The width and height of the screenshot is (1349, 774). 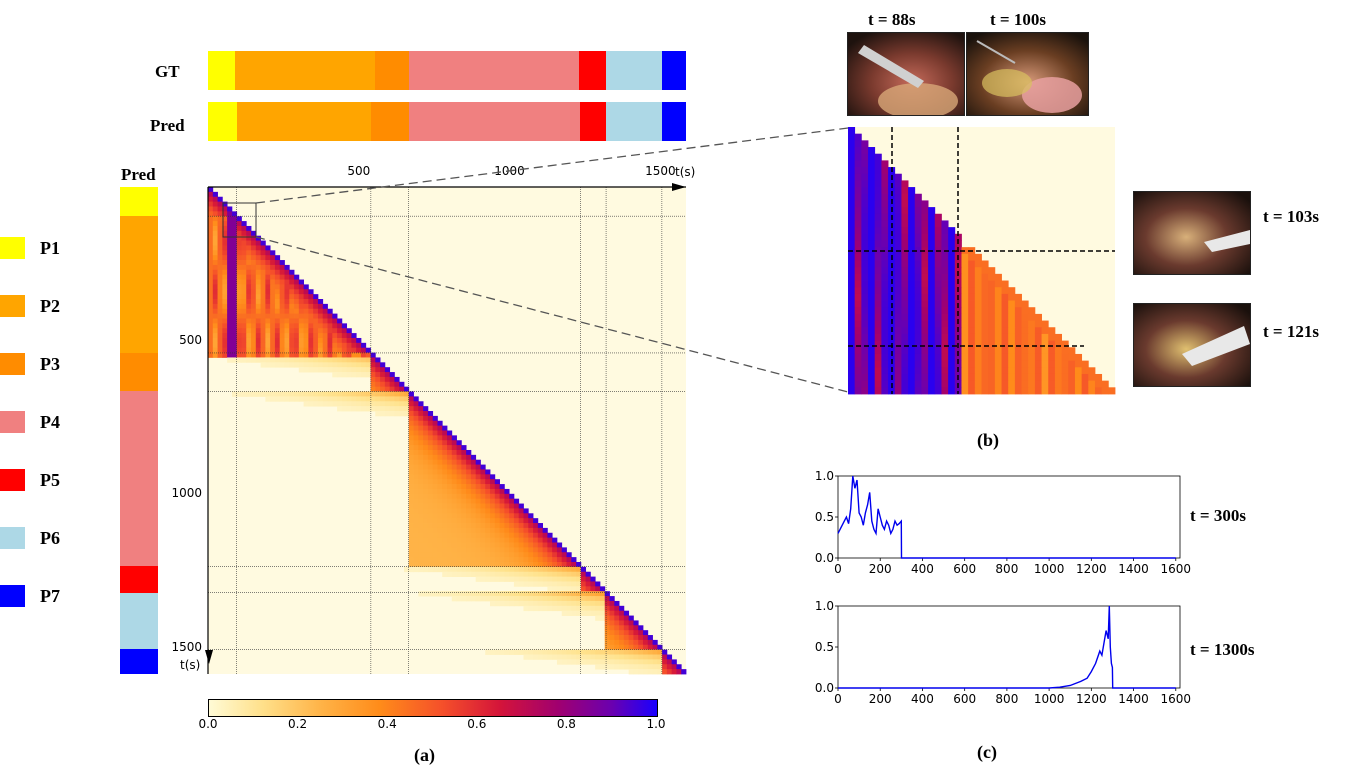 I want to click on phase-legend: P1 P2 P3 P4 P5 P6 P7, so click(x=55, y=427).